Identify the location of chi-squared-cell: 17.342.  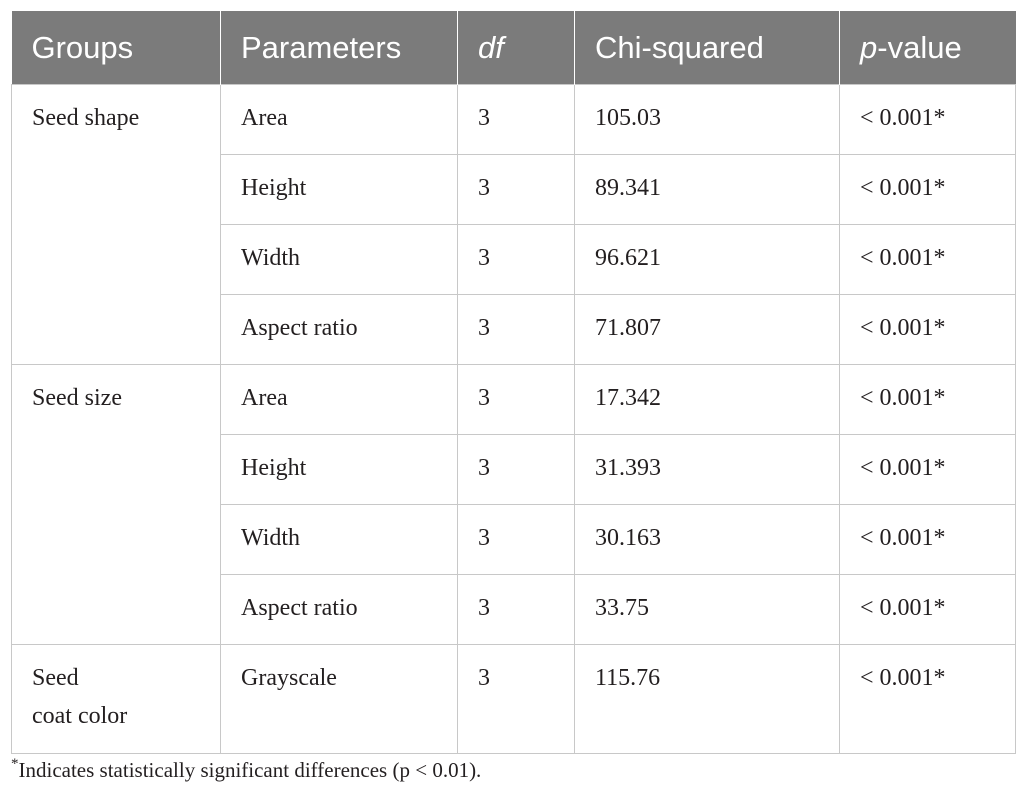
(707, 399).